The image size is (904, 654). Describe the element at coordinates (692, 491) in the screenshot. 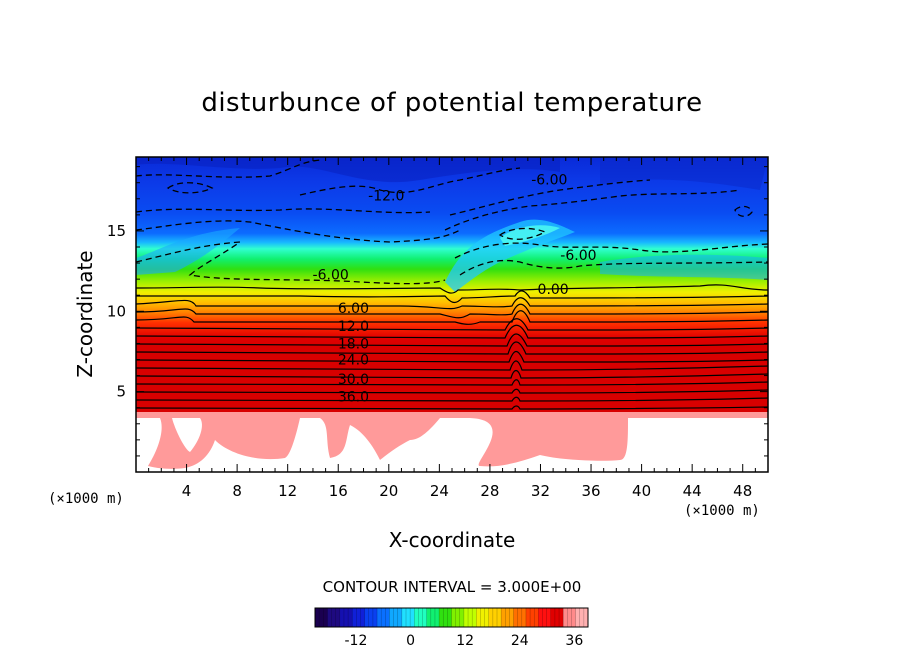

I see `x-tick-label: 44` at that location.